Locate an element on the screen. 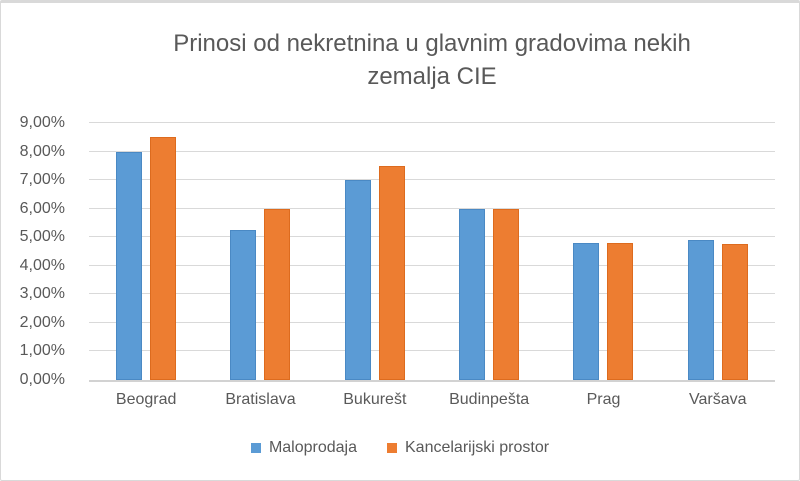 This screenshot has width=800, height=481. x-label-beograd: Beograd is located at coordinates (146, 399).